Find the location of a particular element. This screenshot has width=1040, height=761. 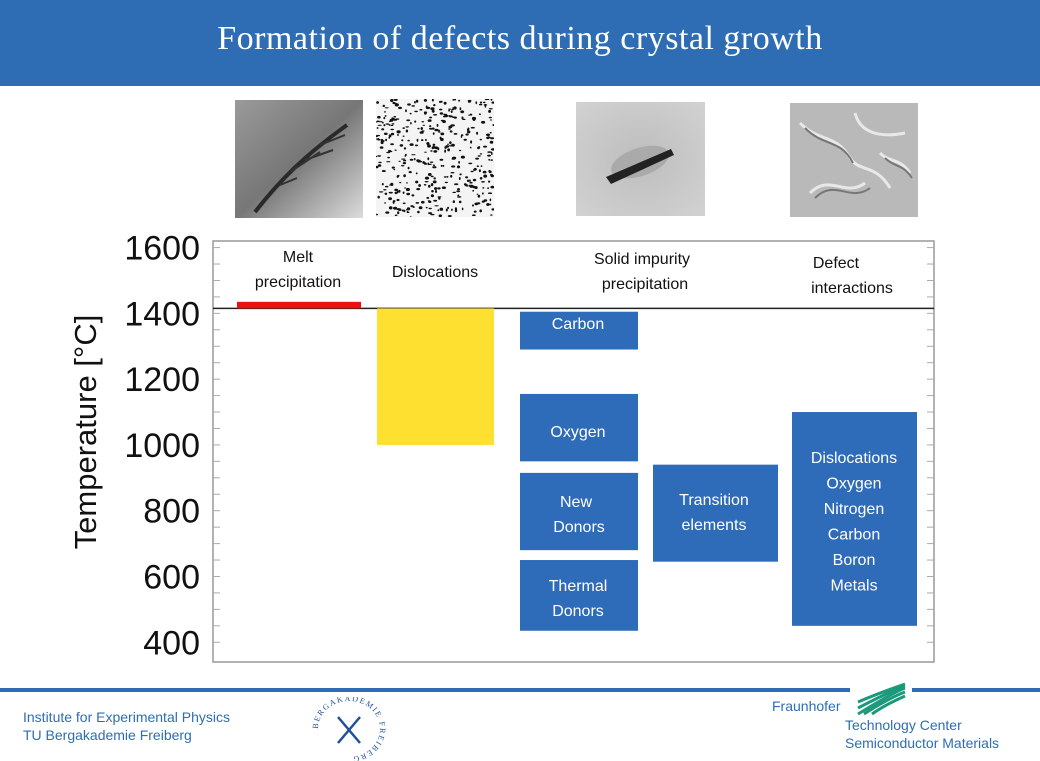

interactions-list-item: Metals is located at coordinates (853, 586).